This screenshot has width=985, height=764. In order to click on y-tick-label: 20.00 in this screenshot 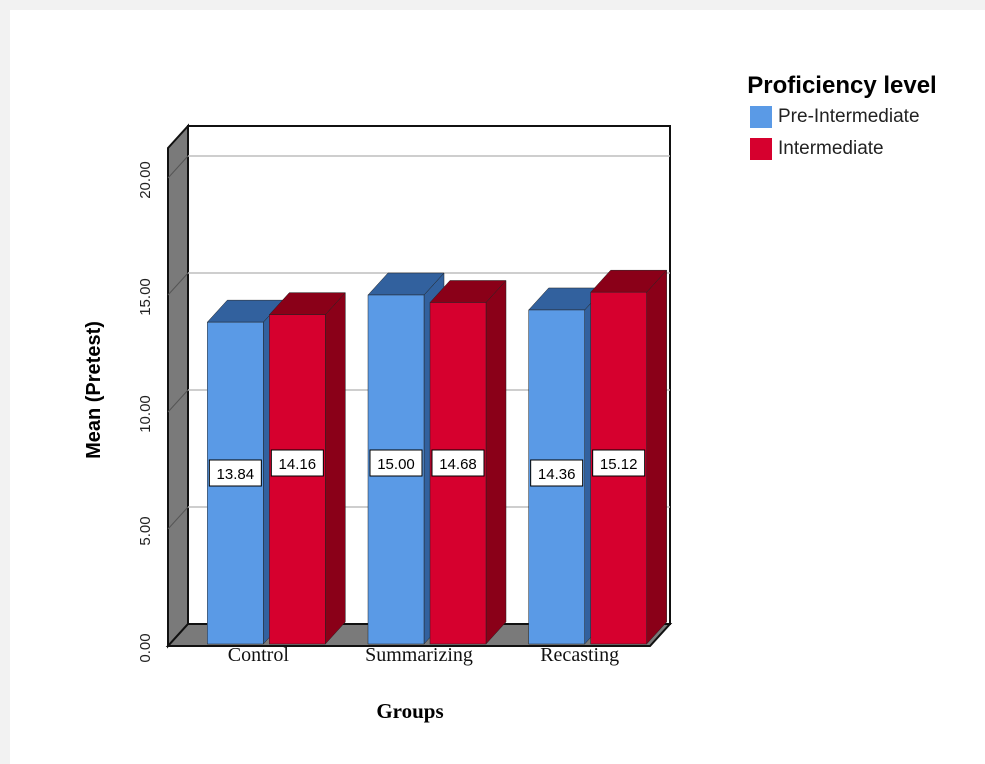, I will do `click(145, 180)`.